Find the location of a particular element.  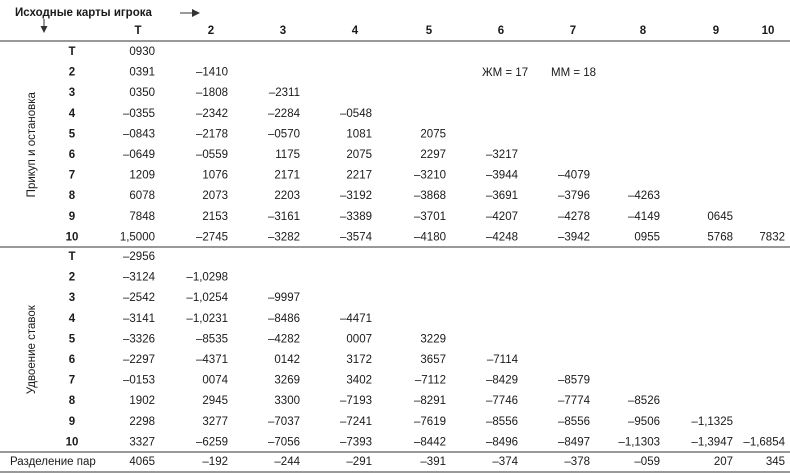

cell: –8291 is located at coordinates (430, 401).